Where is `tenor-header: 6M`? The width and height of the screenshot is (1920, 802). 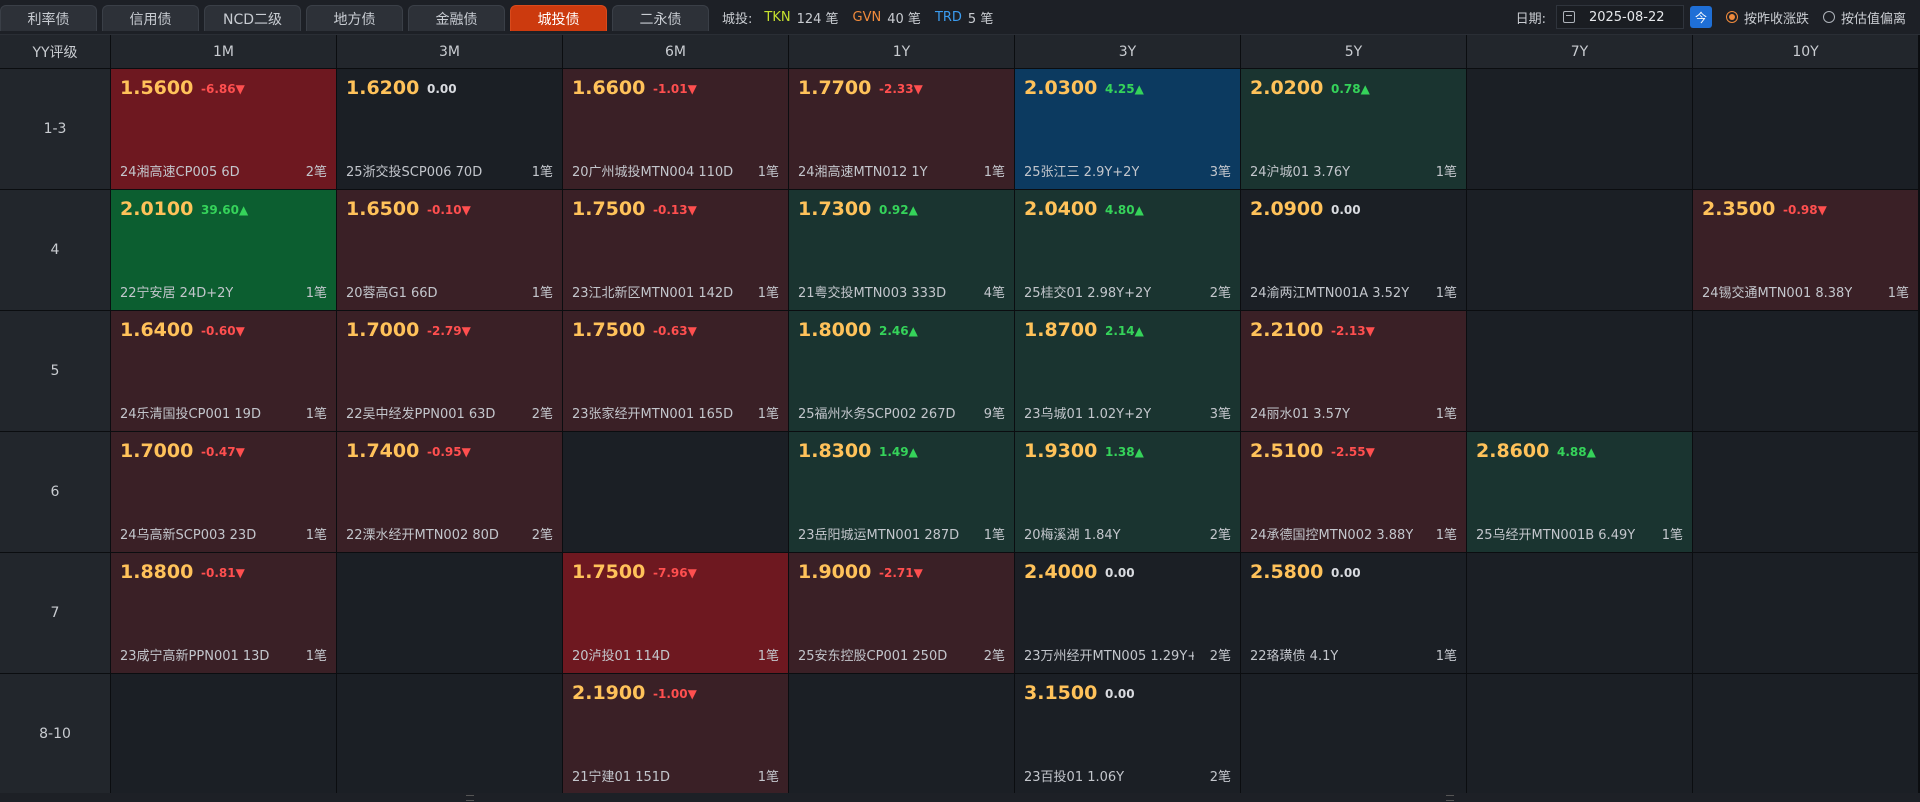
tenor-header: 6M is located at coordinates (675, 51).